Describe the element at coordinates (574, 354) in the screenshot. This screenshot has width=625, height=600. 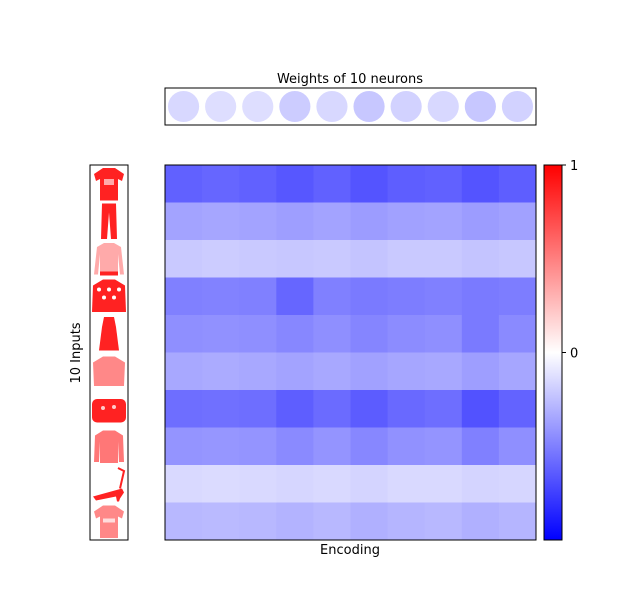
I see `colorbar-tick-label: 0` at that location.